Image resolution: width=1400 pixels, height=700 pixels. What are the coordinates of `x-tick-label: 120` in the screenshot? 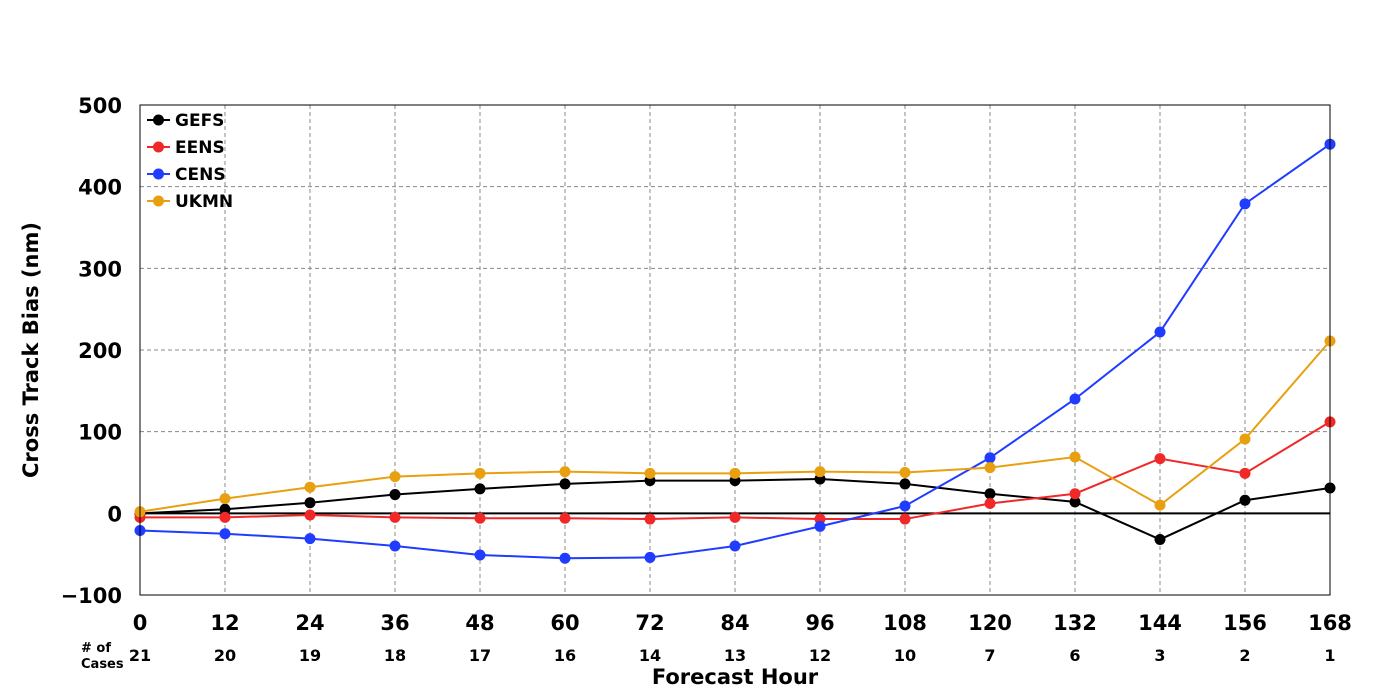 It's located at (990, 623).